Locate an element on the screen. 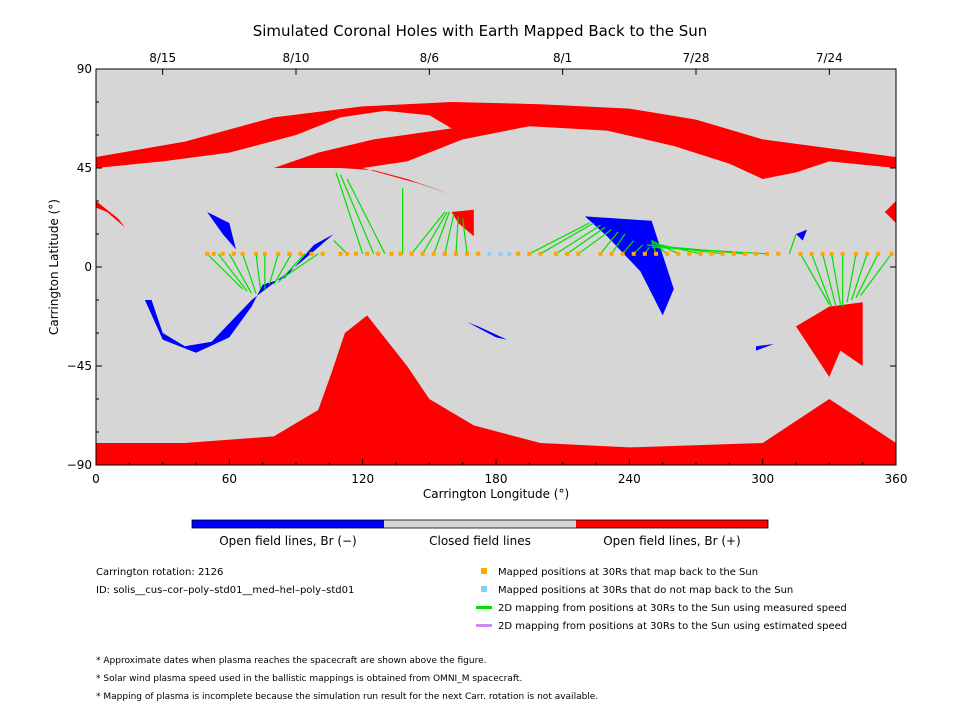  colorbar-label-closed: Closed field lines is located at coordinates (480, 541).